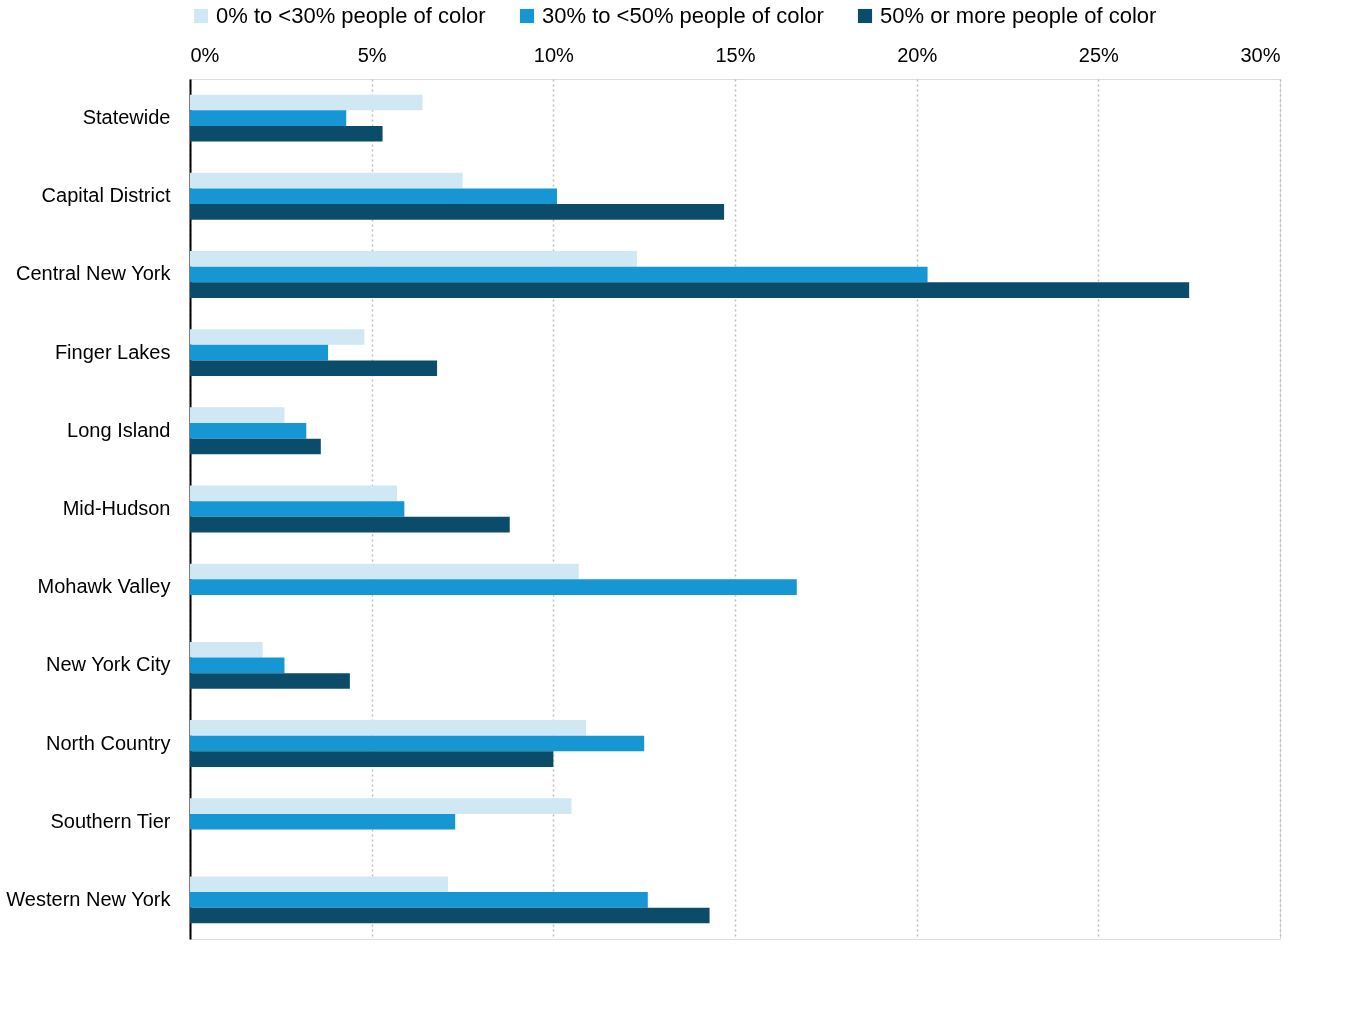 The image size is (1349, 1032). I want to click on y-tick-label: Western New York, so click(89, 898).